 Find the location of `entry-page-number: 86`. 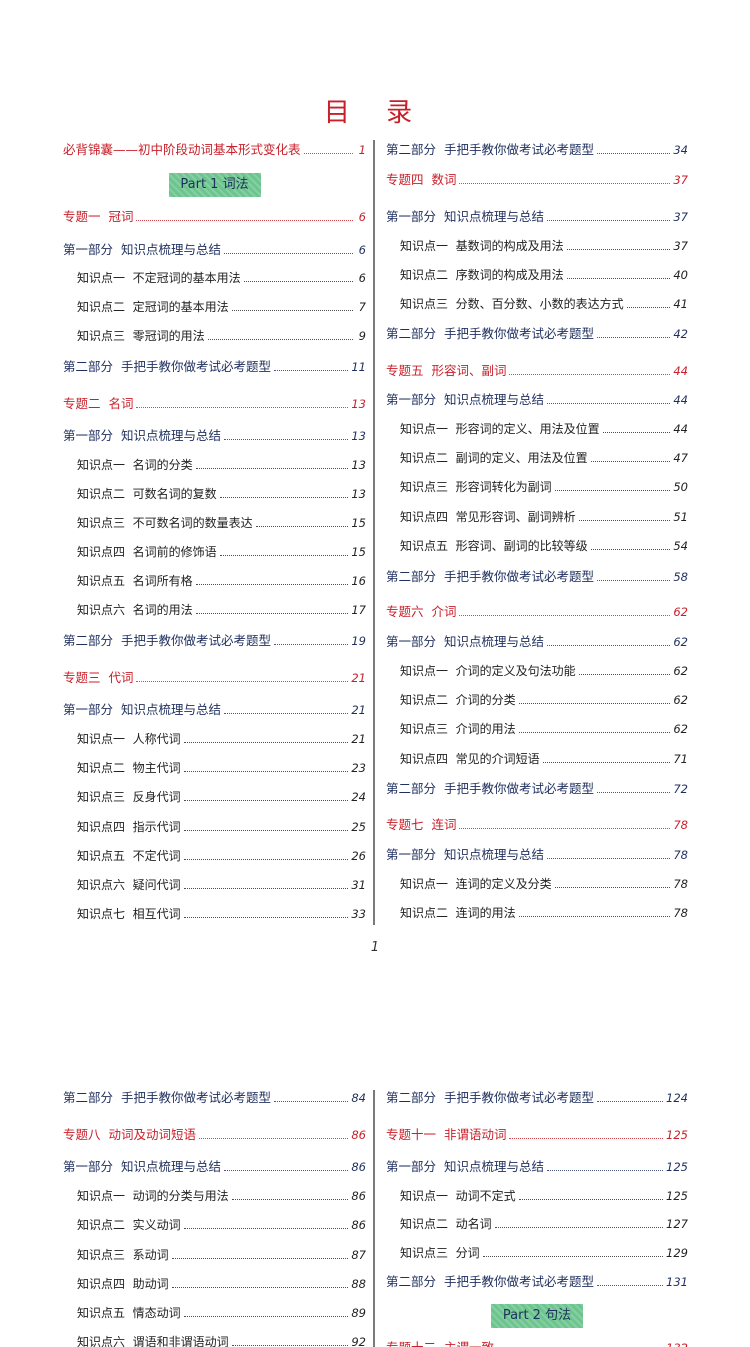

entry-page-number: 86 is located at coordinates (358, 1135).